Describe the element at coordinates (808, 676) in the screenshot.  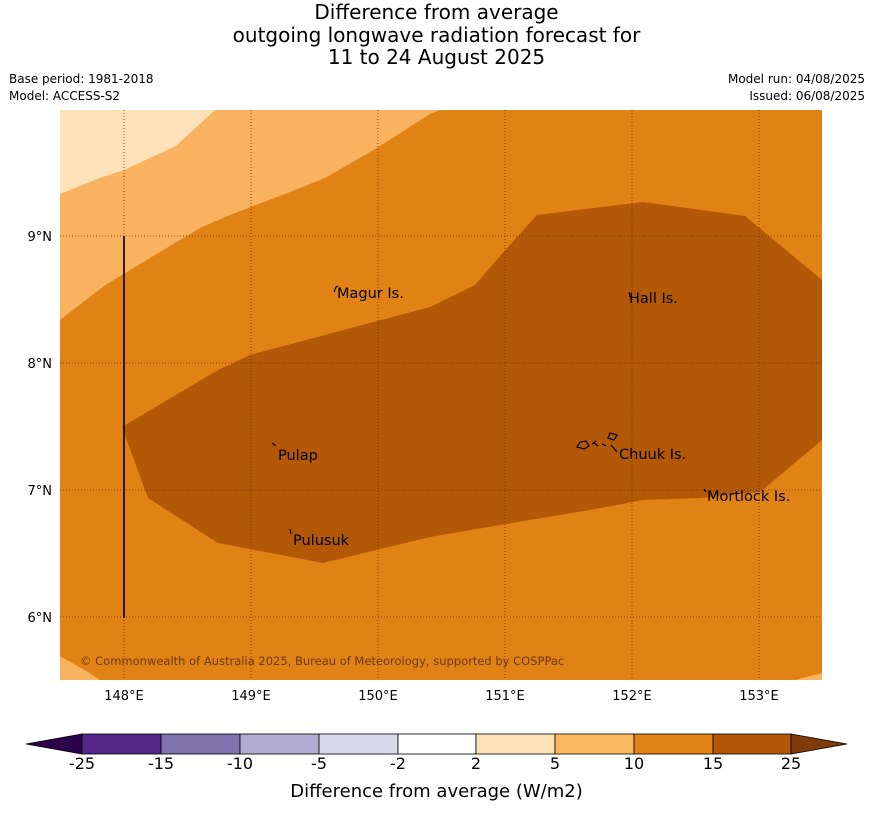
I see `contour-5-10-corner-right` at that location.